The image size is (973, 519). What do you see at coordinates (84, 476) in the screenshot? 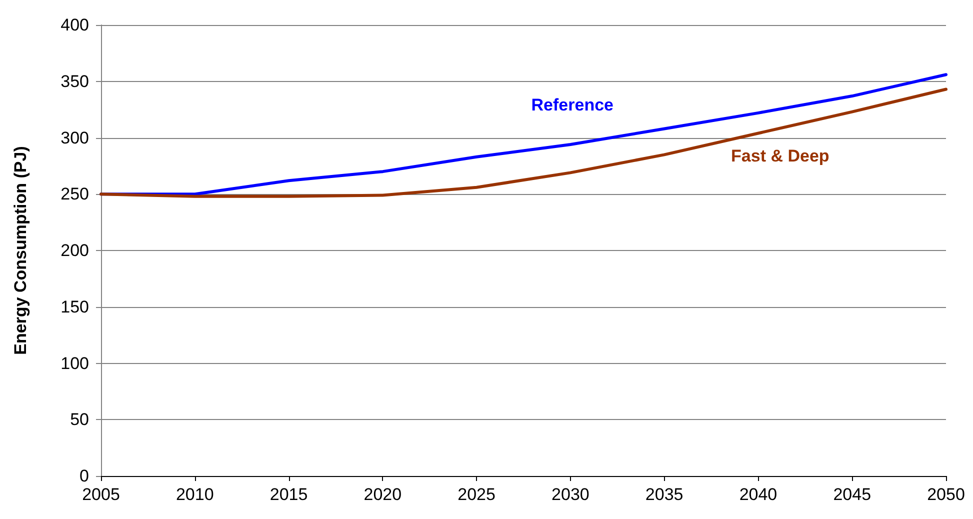
I see `y-tick-label: 0` at bounding box center [84, 476].